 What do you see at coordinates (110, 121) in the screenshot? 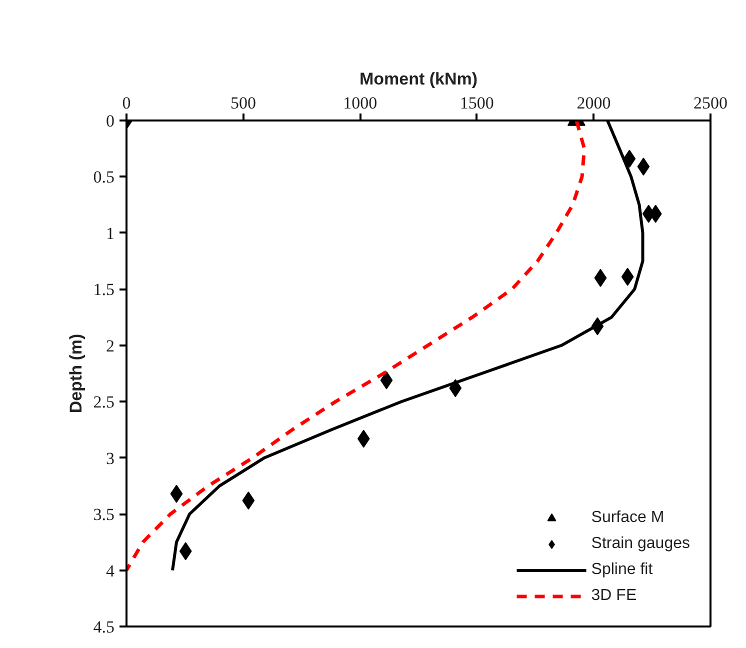
I see `y-tick-label: 0` at bounding box center [110, 121].